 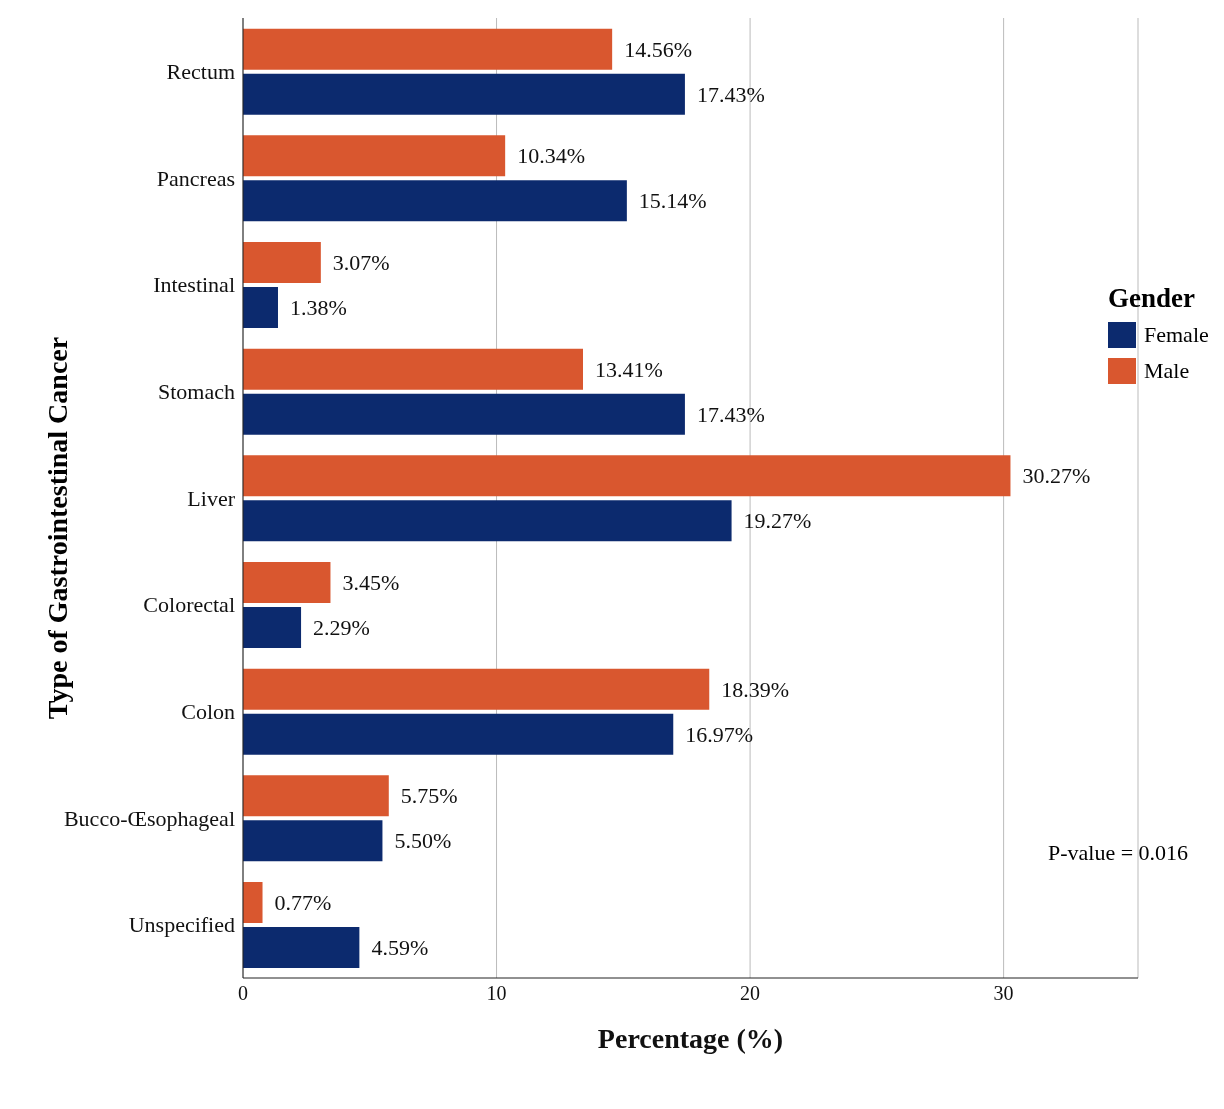 I want to click on data-label: 19.27%, so click(x=777, y=521).